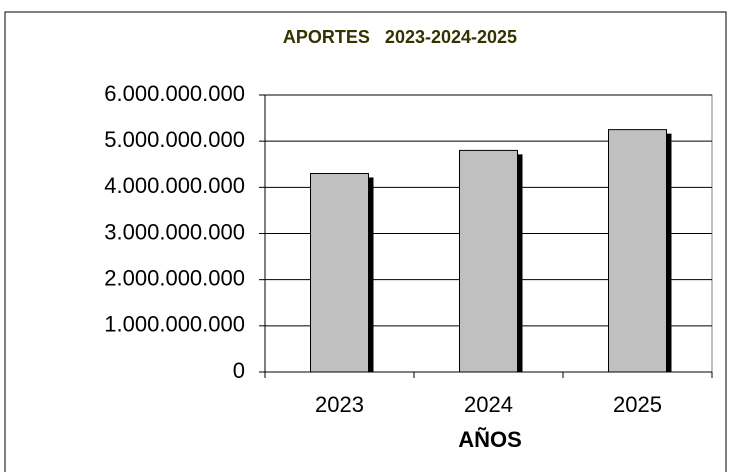 This screenshot has height=472, width=731. I want to click on y-tick-label: 4.000.000.000, so click(174, 185).